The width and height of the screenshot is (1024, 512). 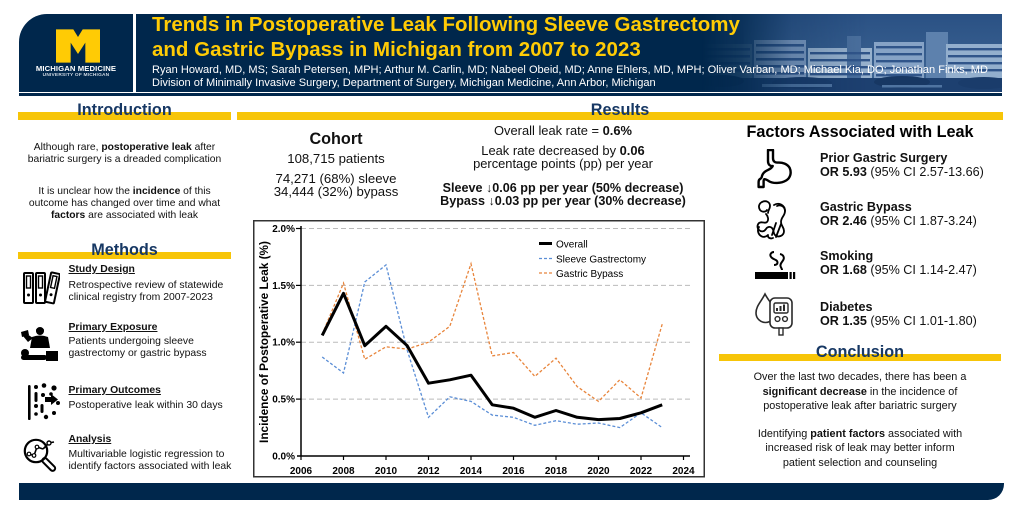 What do you see at coordinates (513, 471) in the screenshot?
I see `svg-text: 2016` at bounding box center [513, 471].